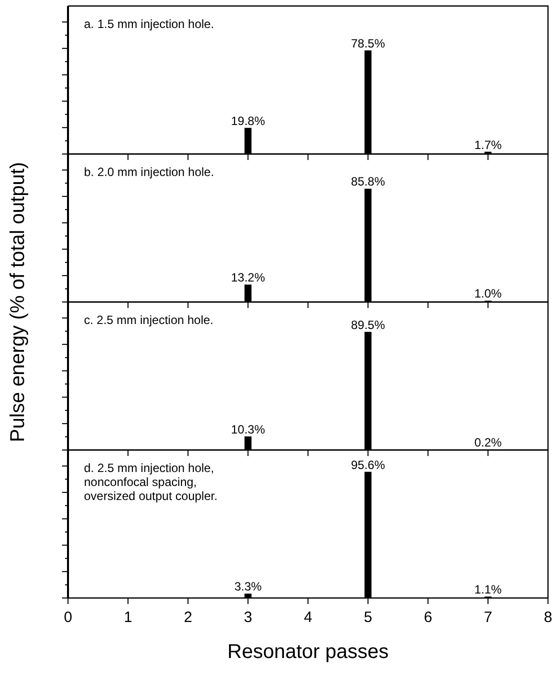 The height and width of the screenshot is (694, 560). I want to click on data-label: 0.2%, so click(488, 443).